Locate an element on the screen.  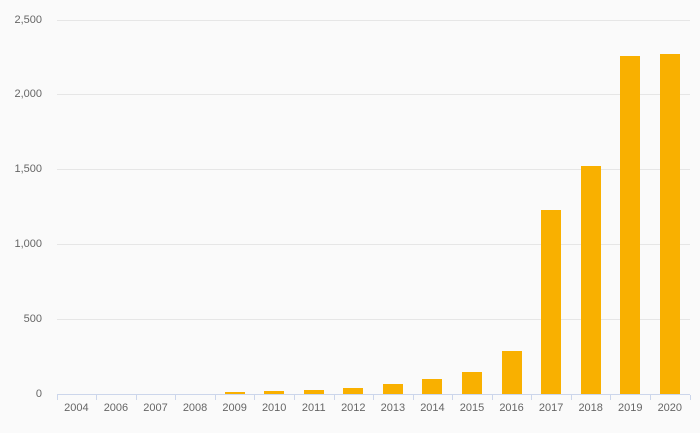
x-axis-label: 2006 is located at coordinates (116, 408).